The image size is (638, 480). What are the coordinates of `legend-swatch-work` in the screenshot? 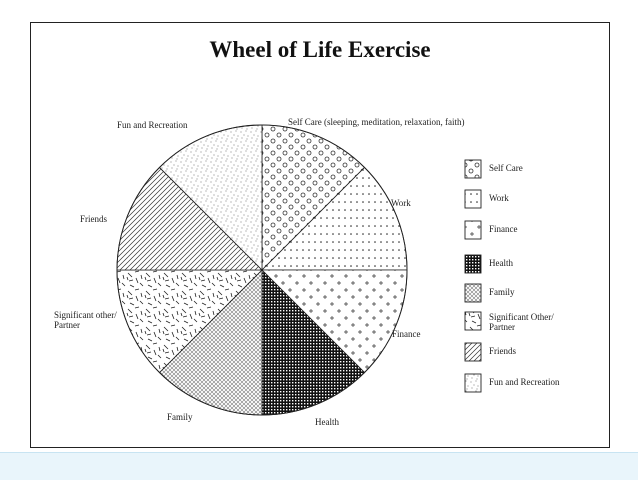 It's located at (473, 199).